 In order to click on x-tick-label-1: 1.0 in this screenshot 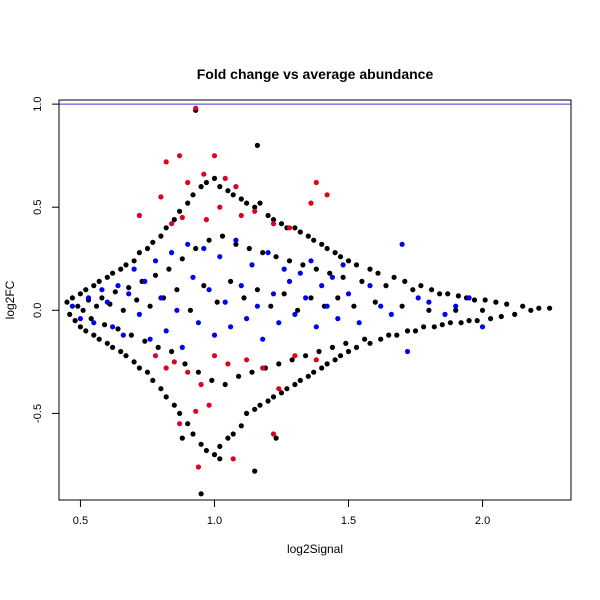, I will do `click(214, 521)`.